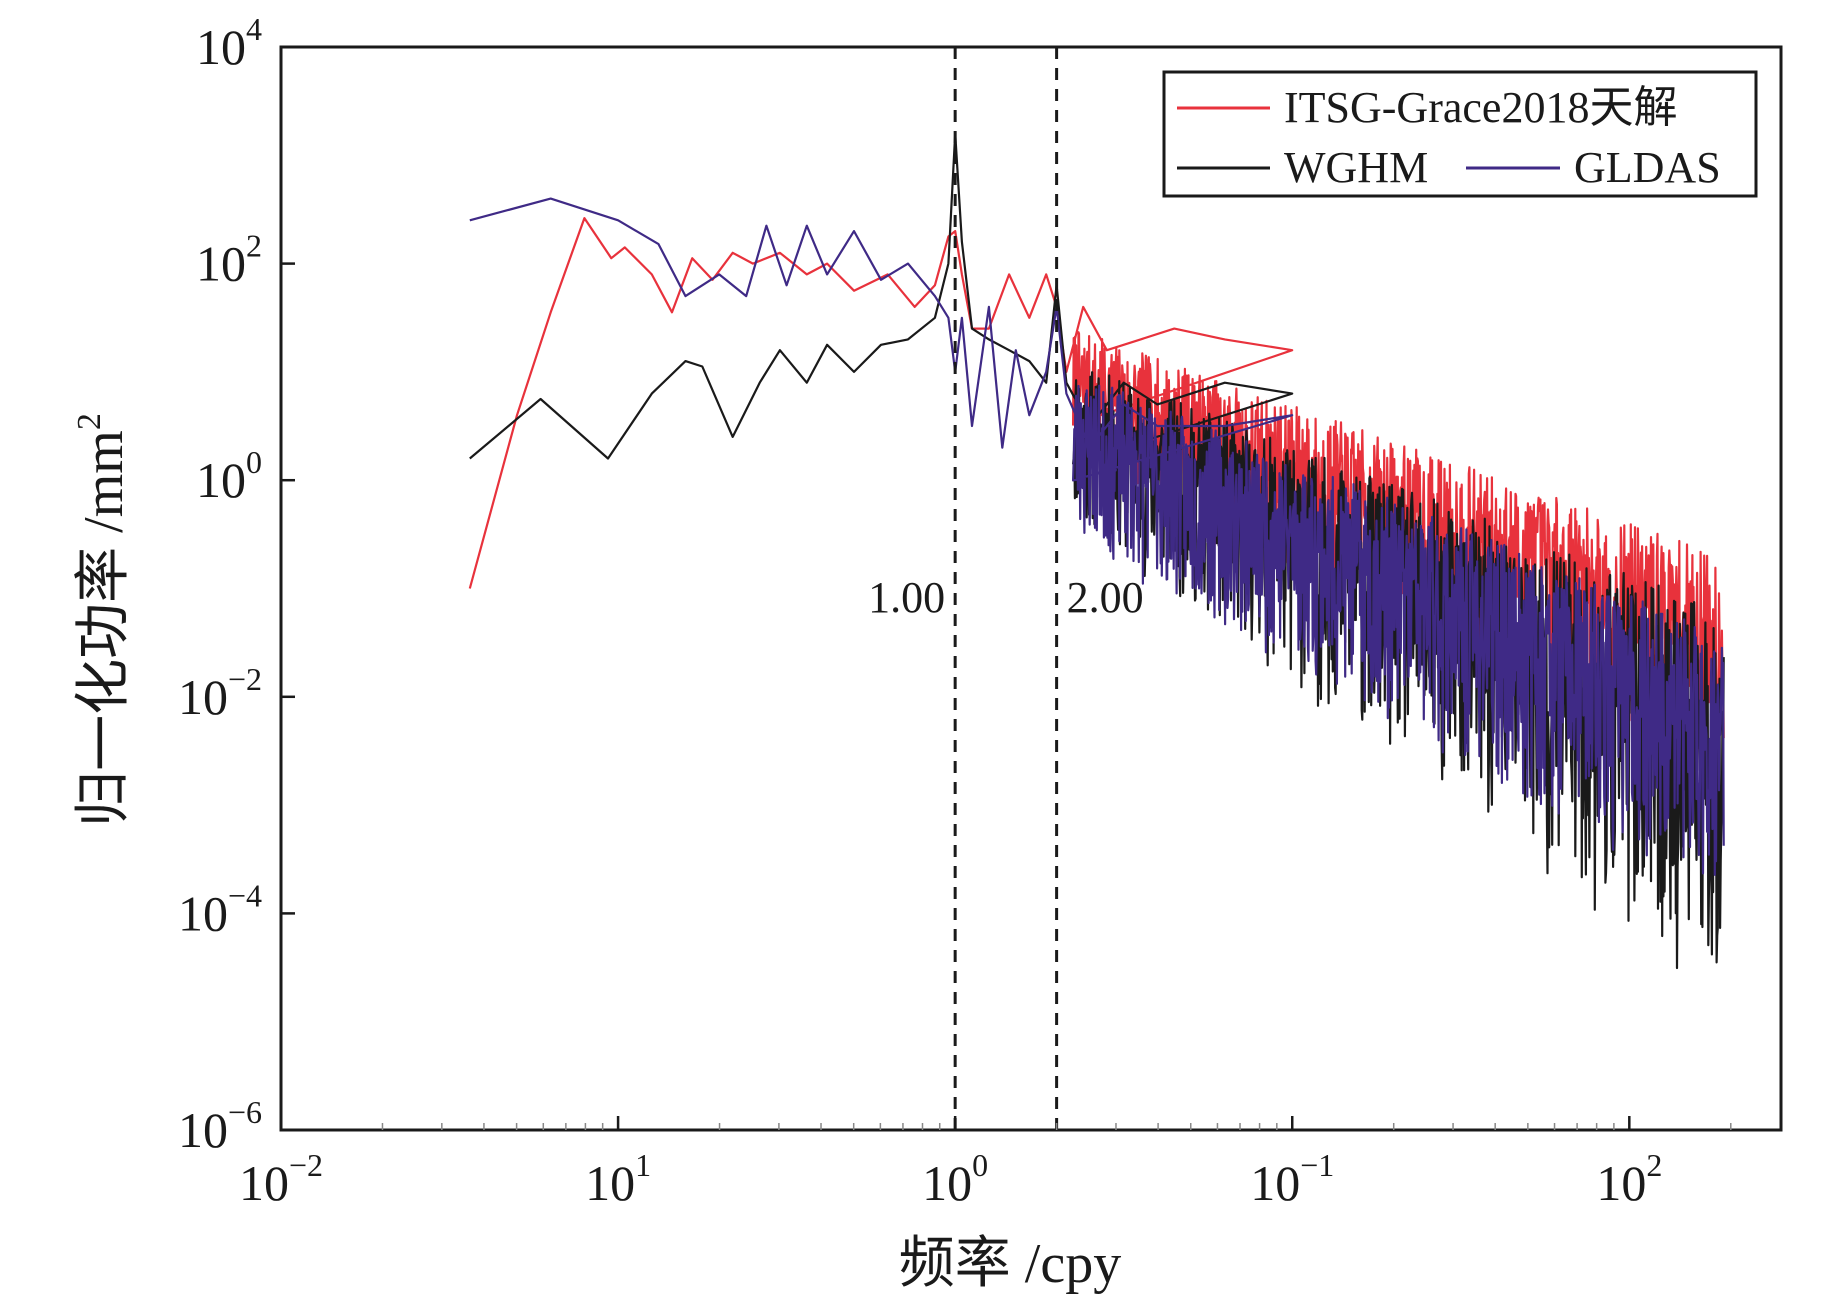 The height and width of the screenshot is (1299, 1843). Describe the element at coordinates (1480, 107) in the screenshot. I see `legend-label-itsg: ITSG-Grace2018天解` at that location.